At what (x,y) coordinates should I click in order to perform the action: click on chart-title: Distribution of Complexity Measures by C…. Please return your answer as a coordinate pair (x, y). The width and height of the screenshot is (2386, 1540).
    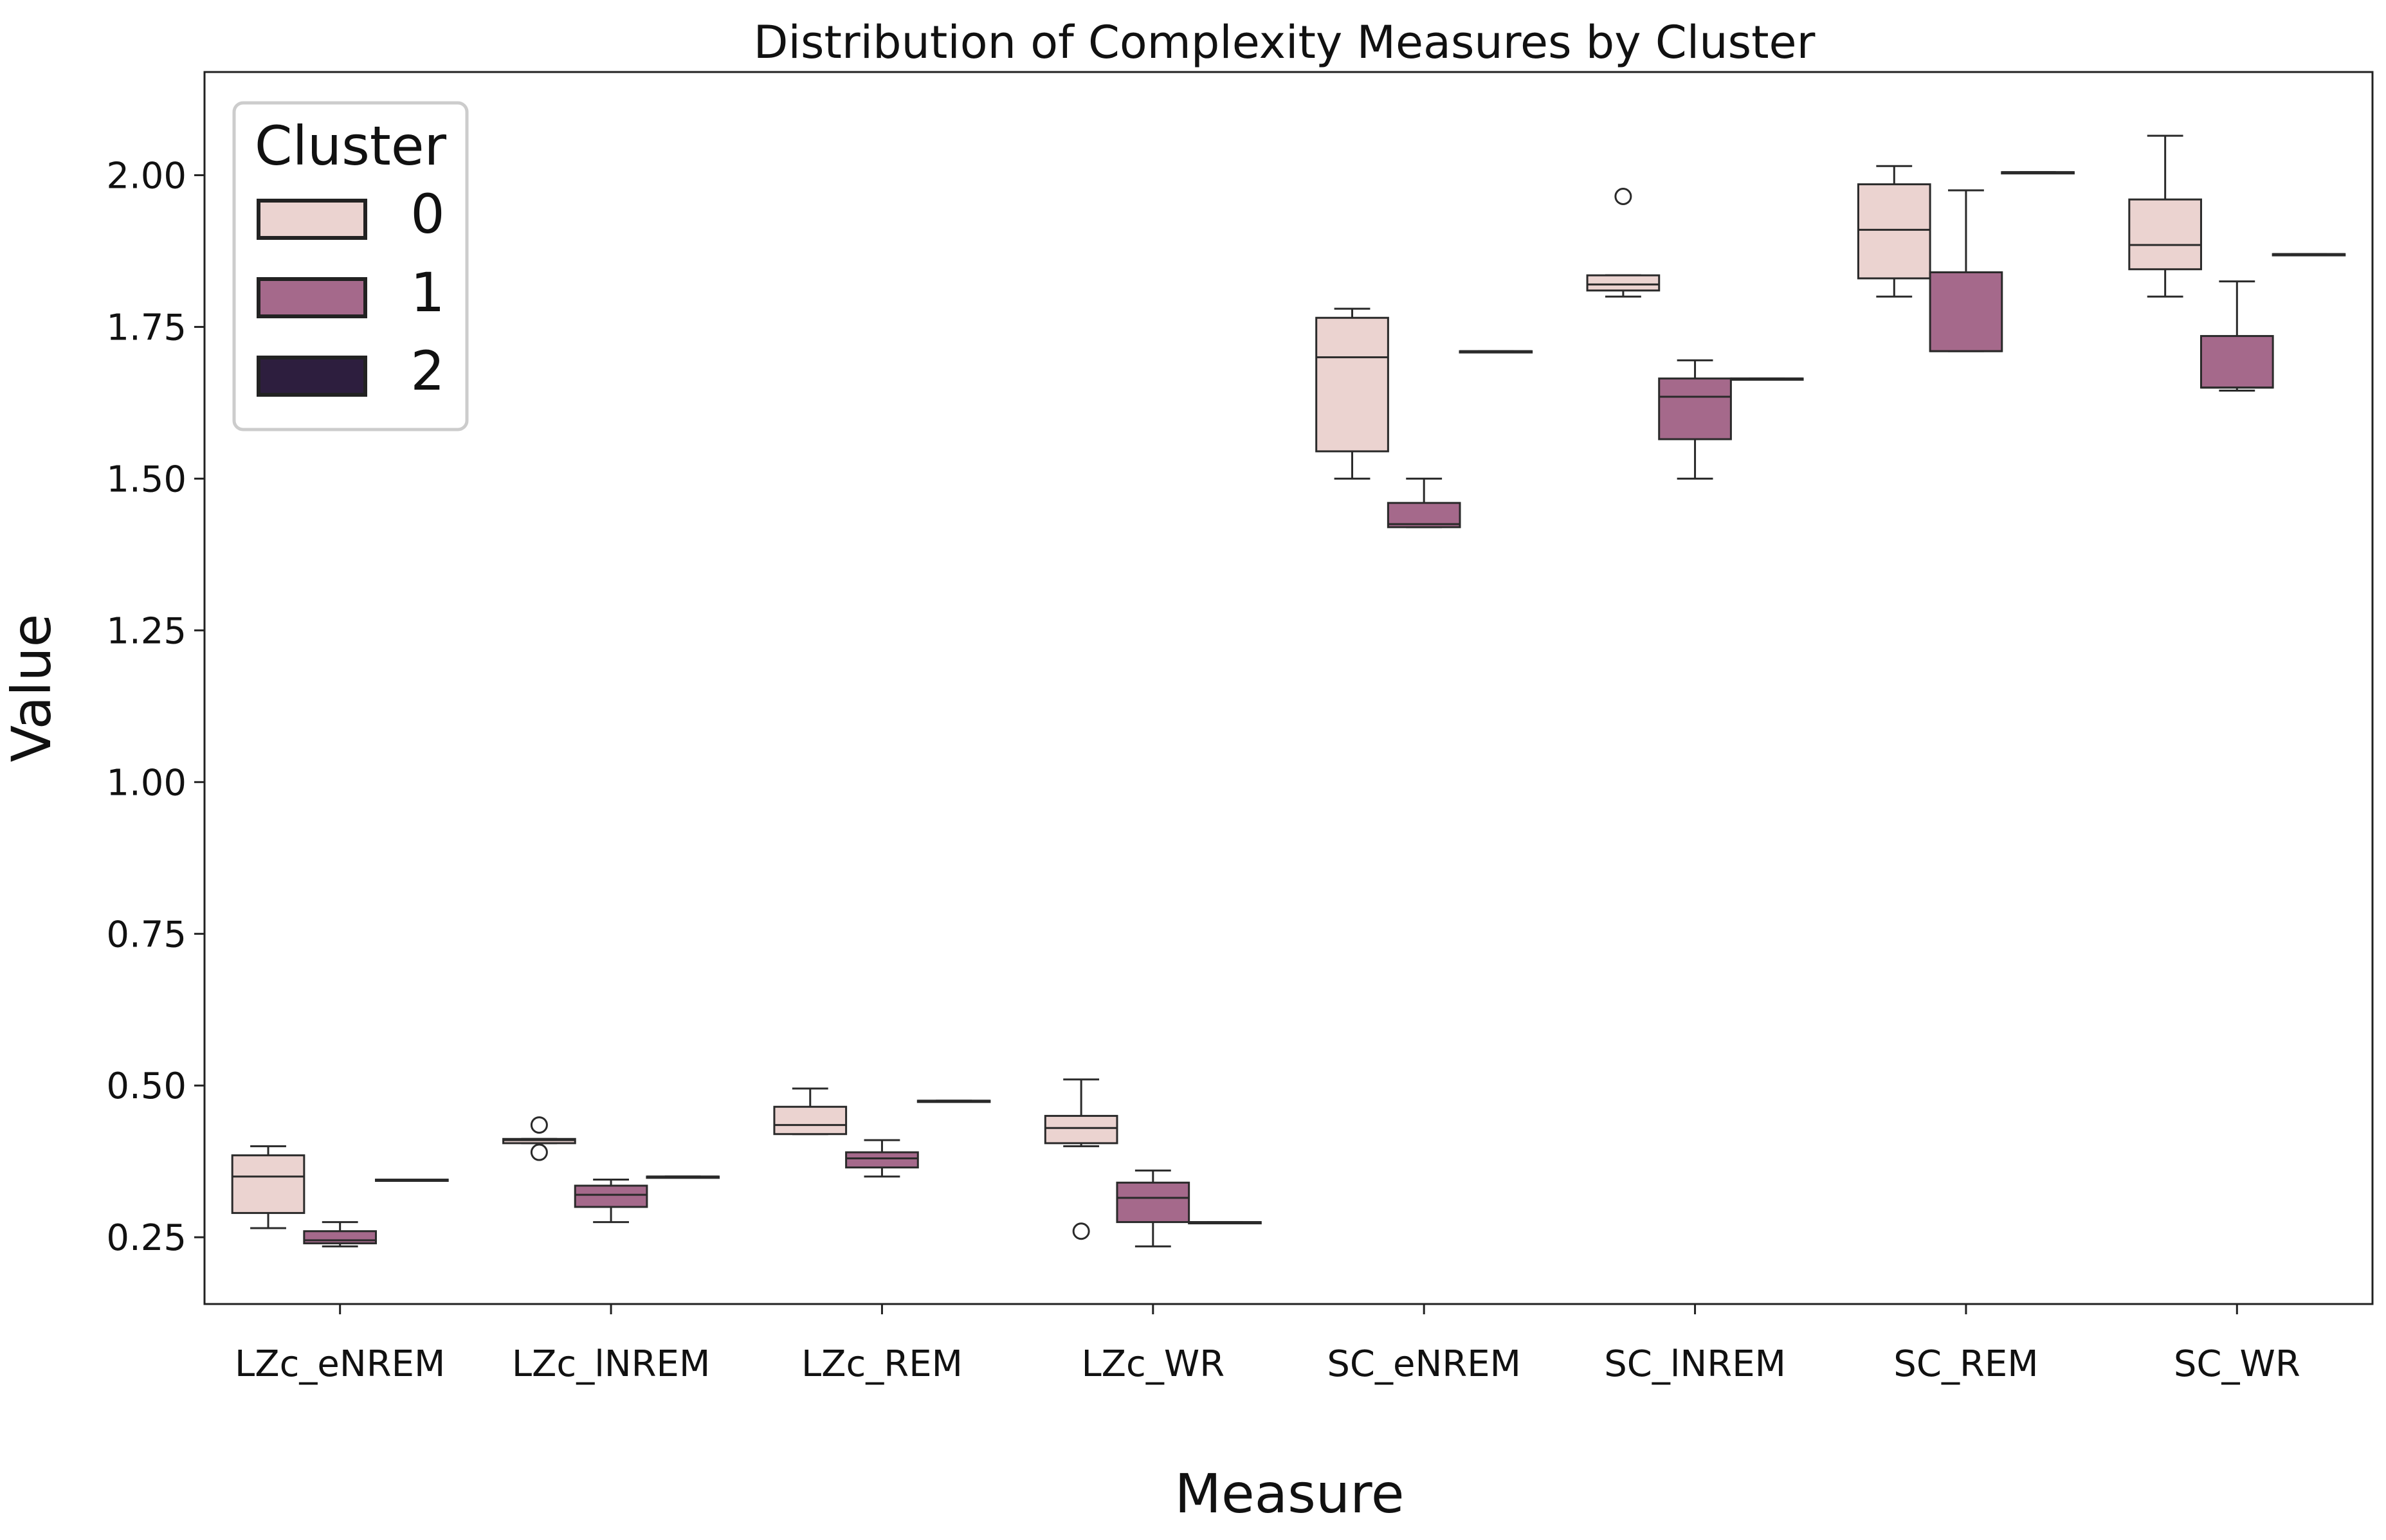
    Looking at the image, I should click on (1285, 42).